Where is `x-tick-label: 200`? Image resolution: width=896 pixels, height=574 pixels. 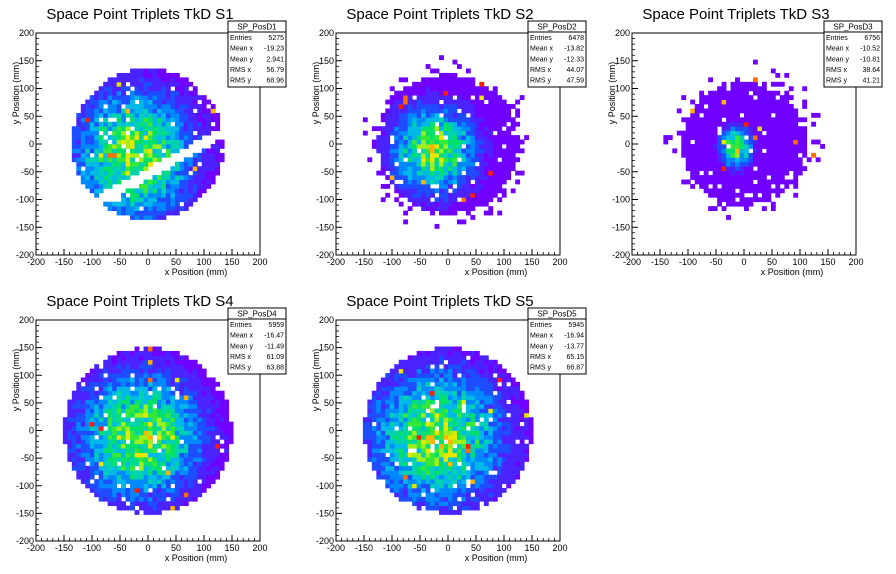 x-tick-label: 200 is located at coordinates (559, 262).